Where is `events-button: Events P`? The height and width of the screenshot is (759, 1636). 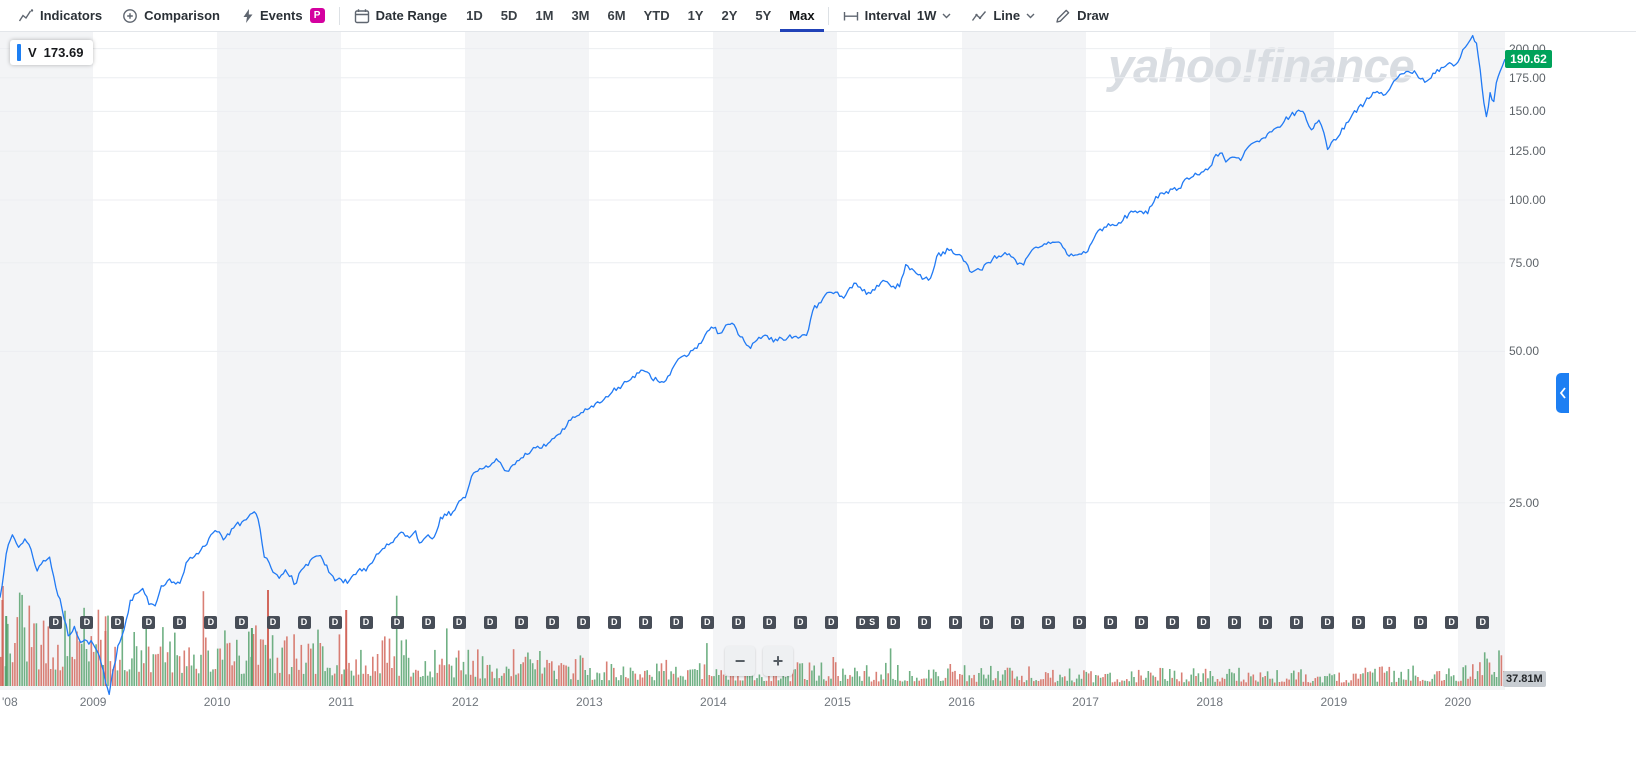 events-button: Events P is located at coordinates (282, 16).